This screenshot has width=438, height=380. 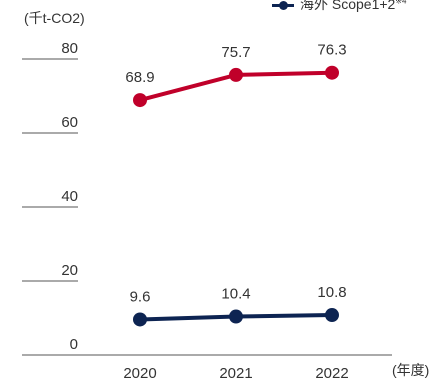 What do you see at coordinates (331, 372) in the screenshot?
I see `x-tick-label: 2022` at bounding box center [331, 372].